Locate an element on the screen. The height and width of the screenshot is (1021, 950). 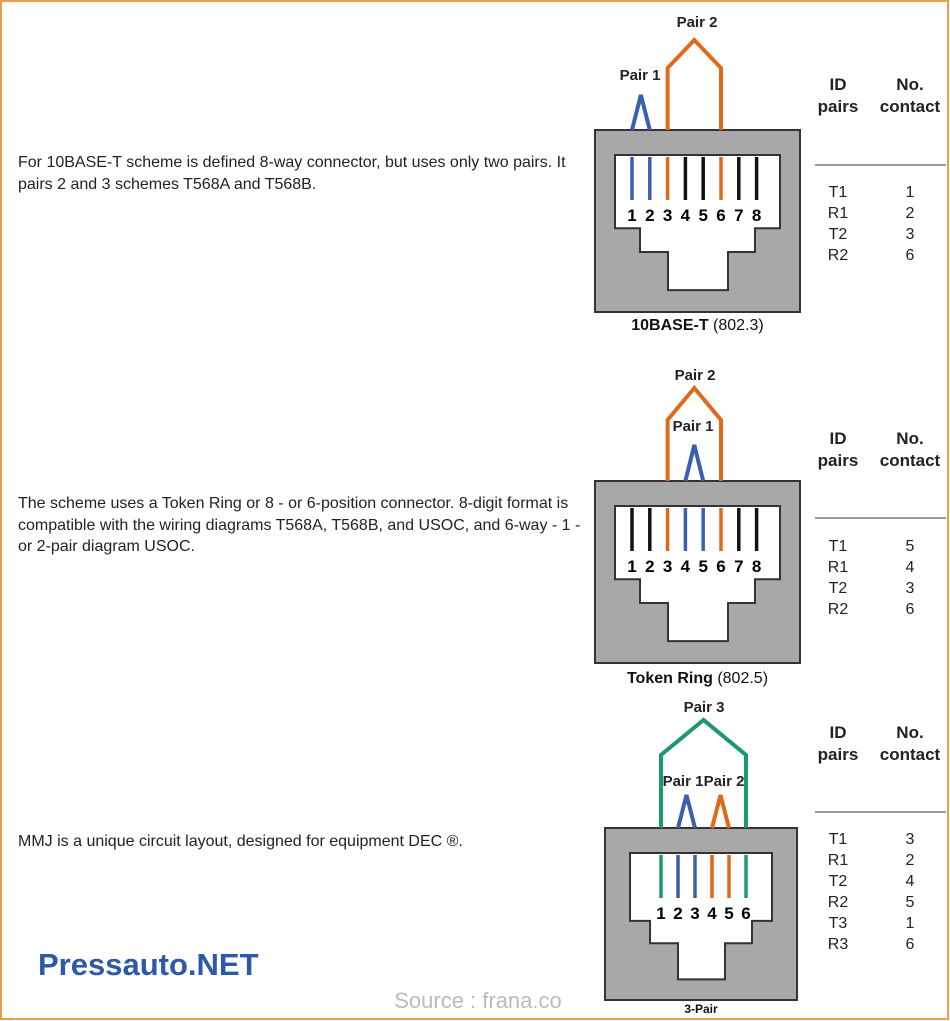
connector-caption: 10BASE-T (802.3) is located at coordinates (697, 325).